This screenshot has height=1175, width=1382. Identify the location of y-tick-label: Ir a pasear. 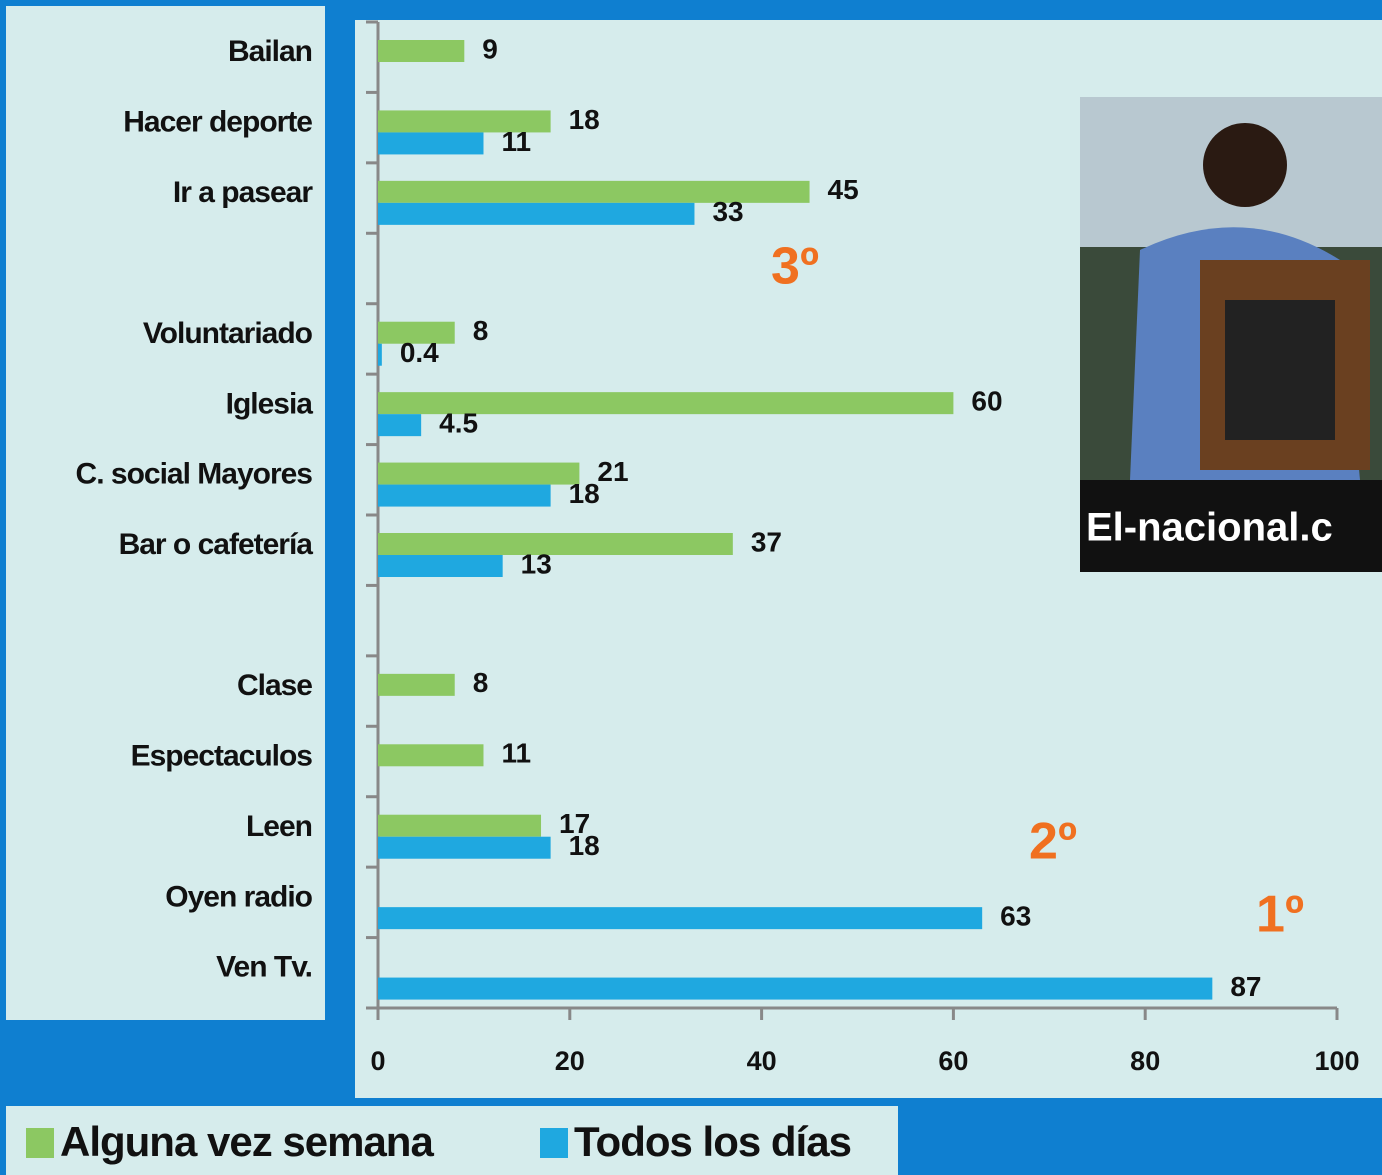
(243, 192).